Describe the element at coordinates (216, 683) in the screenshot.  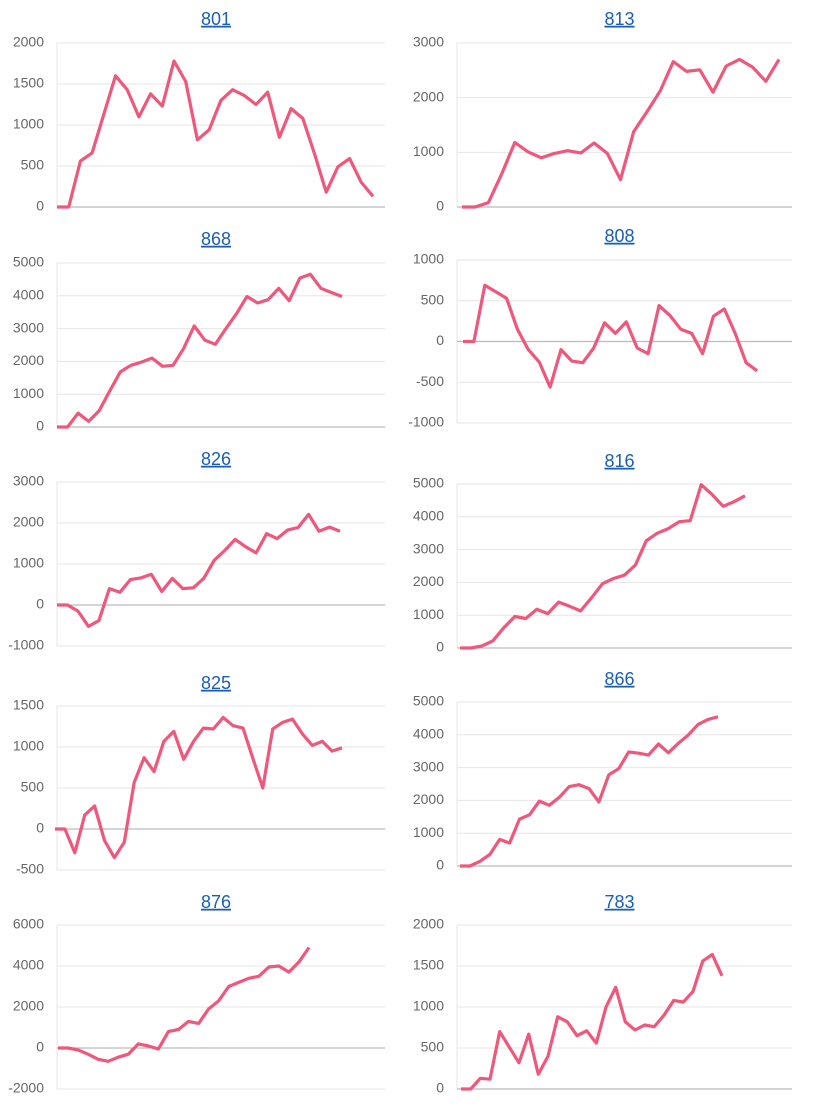
I see `chart-title: 825` at that location.